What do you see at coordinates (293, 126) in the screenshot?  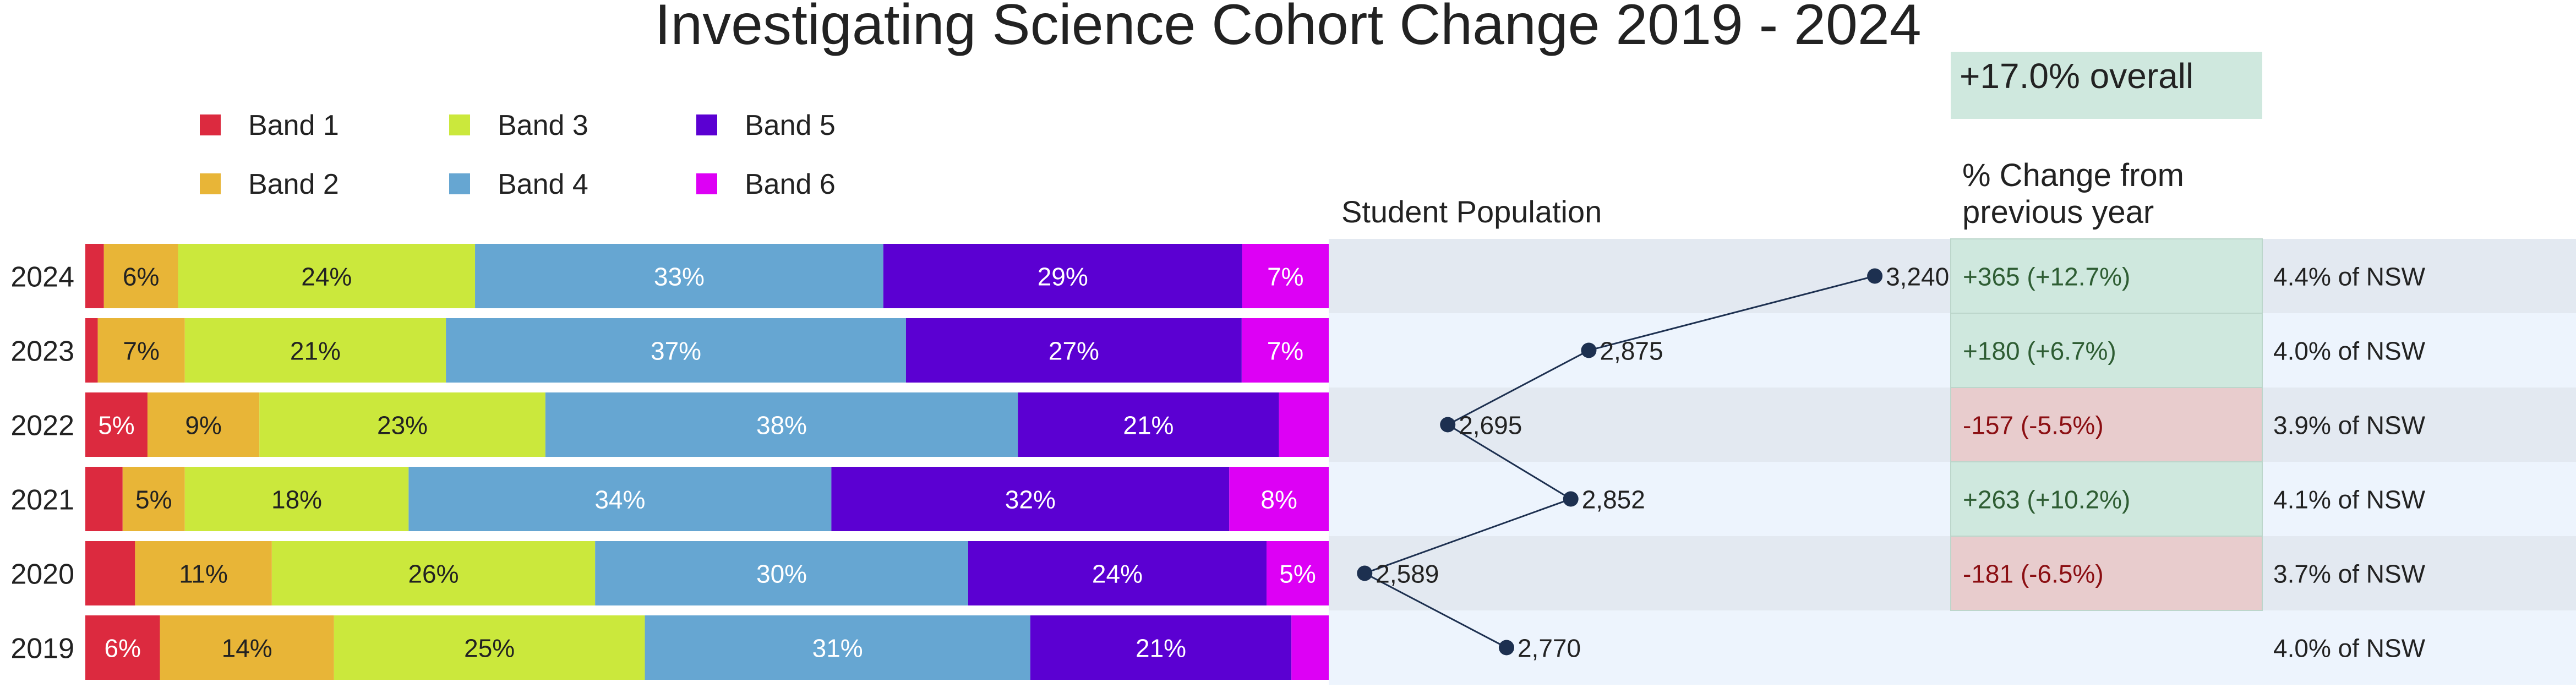 I see `legend-label: Band 1` at bounding box center [293, 126].